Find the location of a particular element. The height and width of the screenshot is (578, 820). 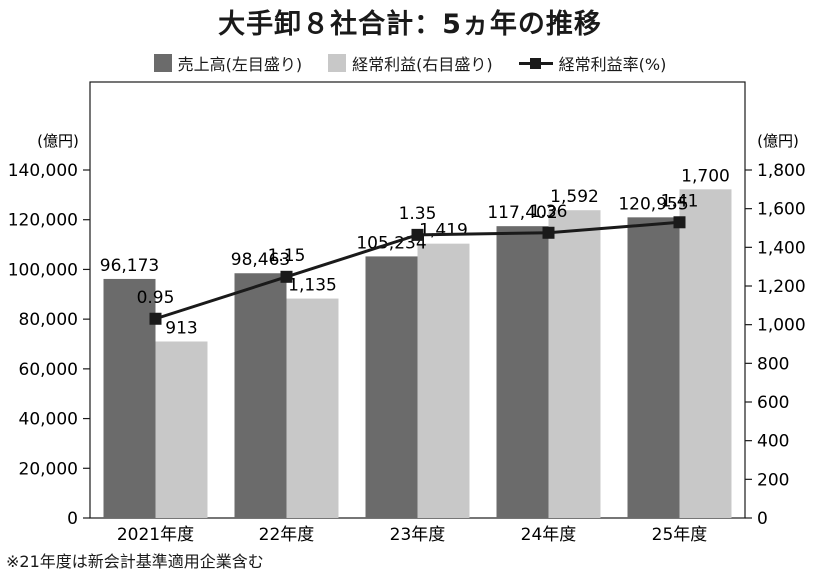

bar-profit-label: 1,700 is located at coordinates (705, 176).